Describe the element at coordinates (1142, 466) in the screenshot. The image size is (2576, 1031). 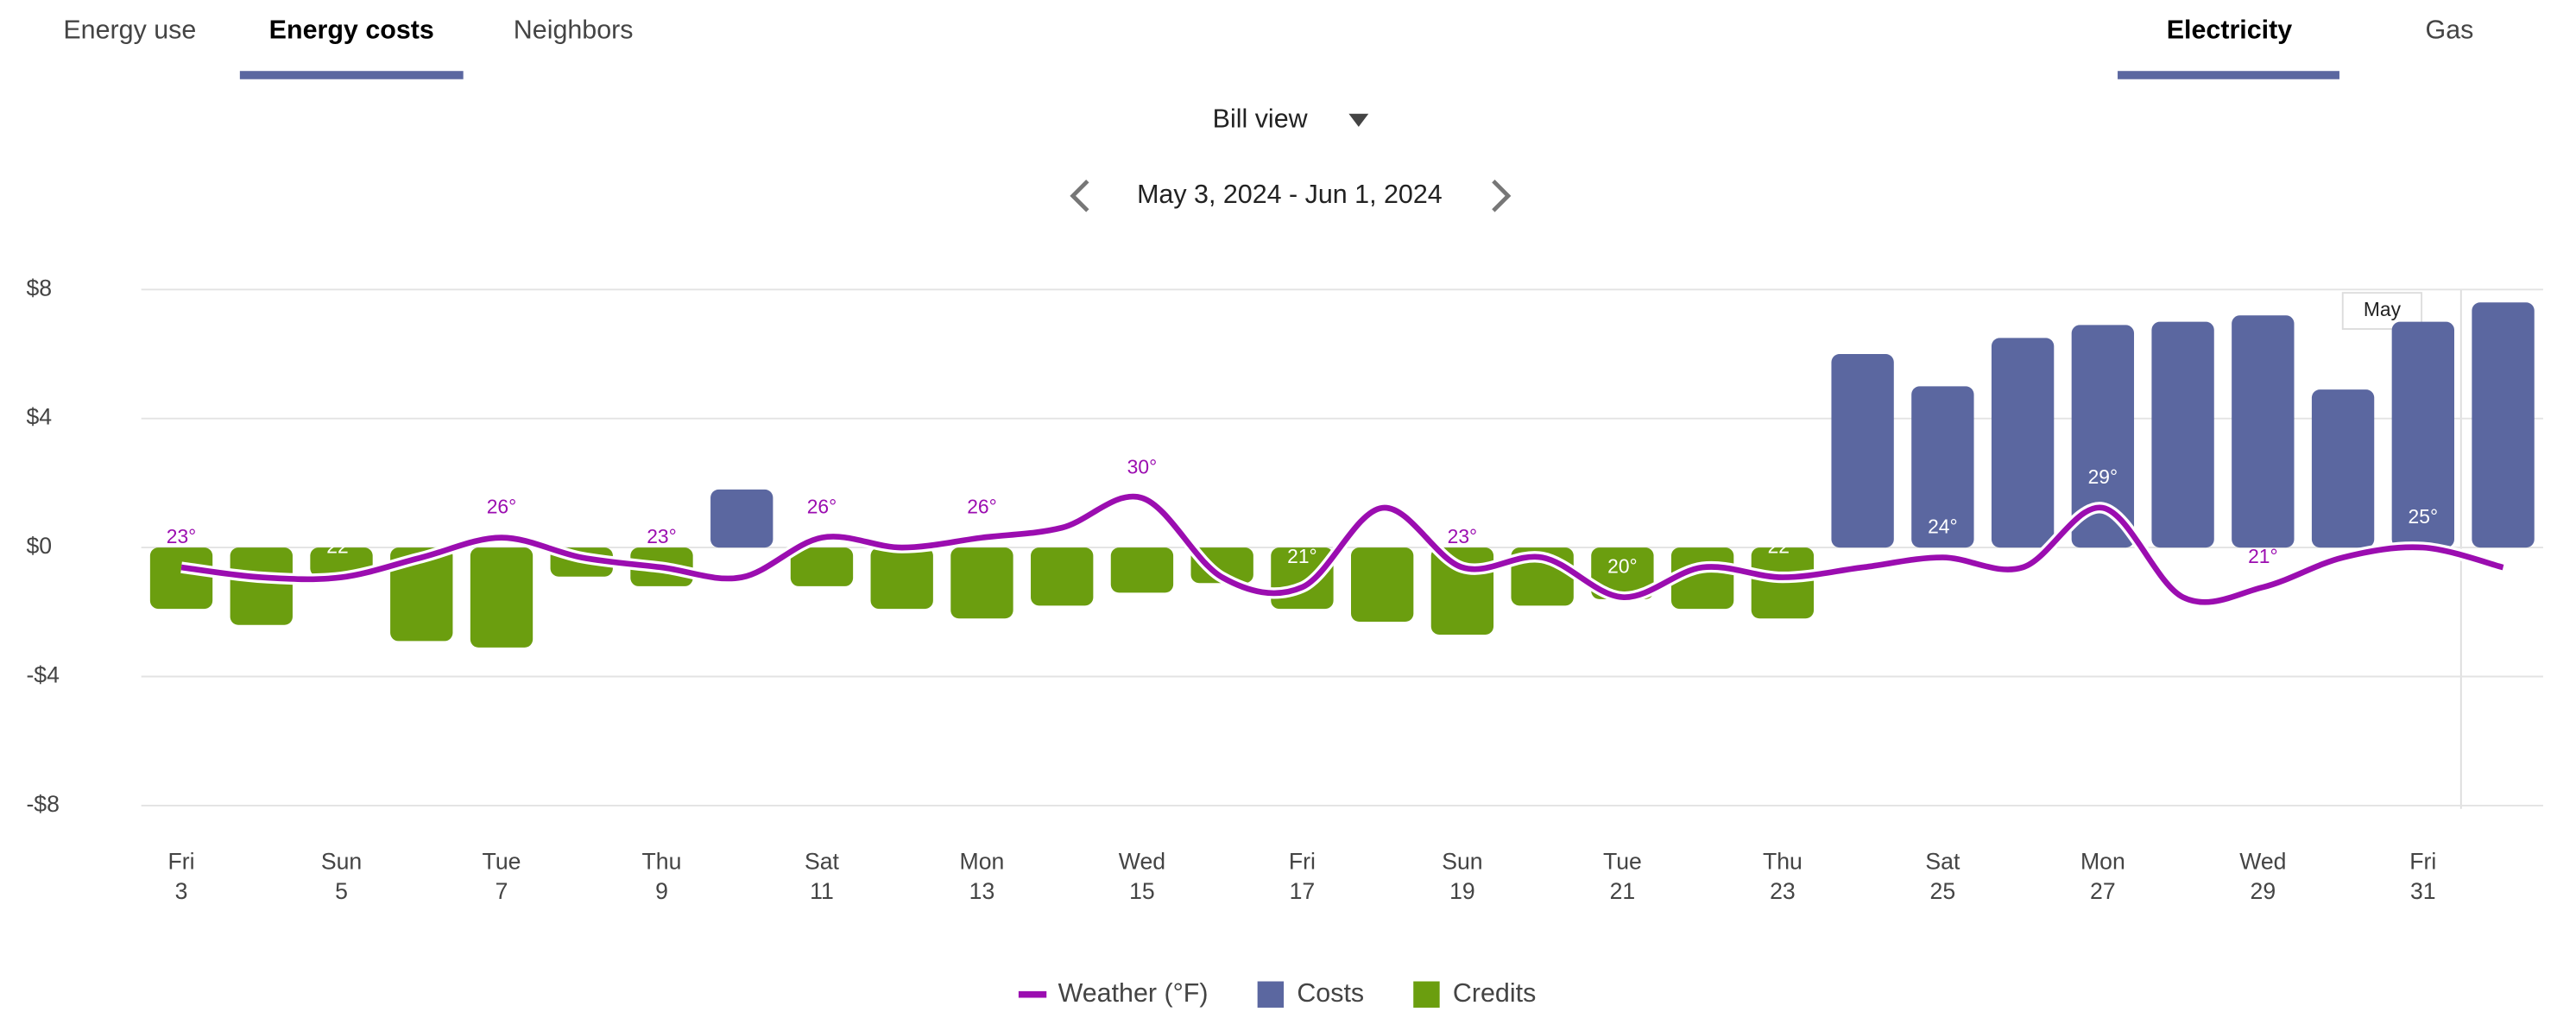
I see `data-label: 30°` at that location.